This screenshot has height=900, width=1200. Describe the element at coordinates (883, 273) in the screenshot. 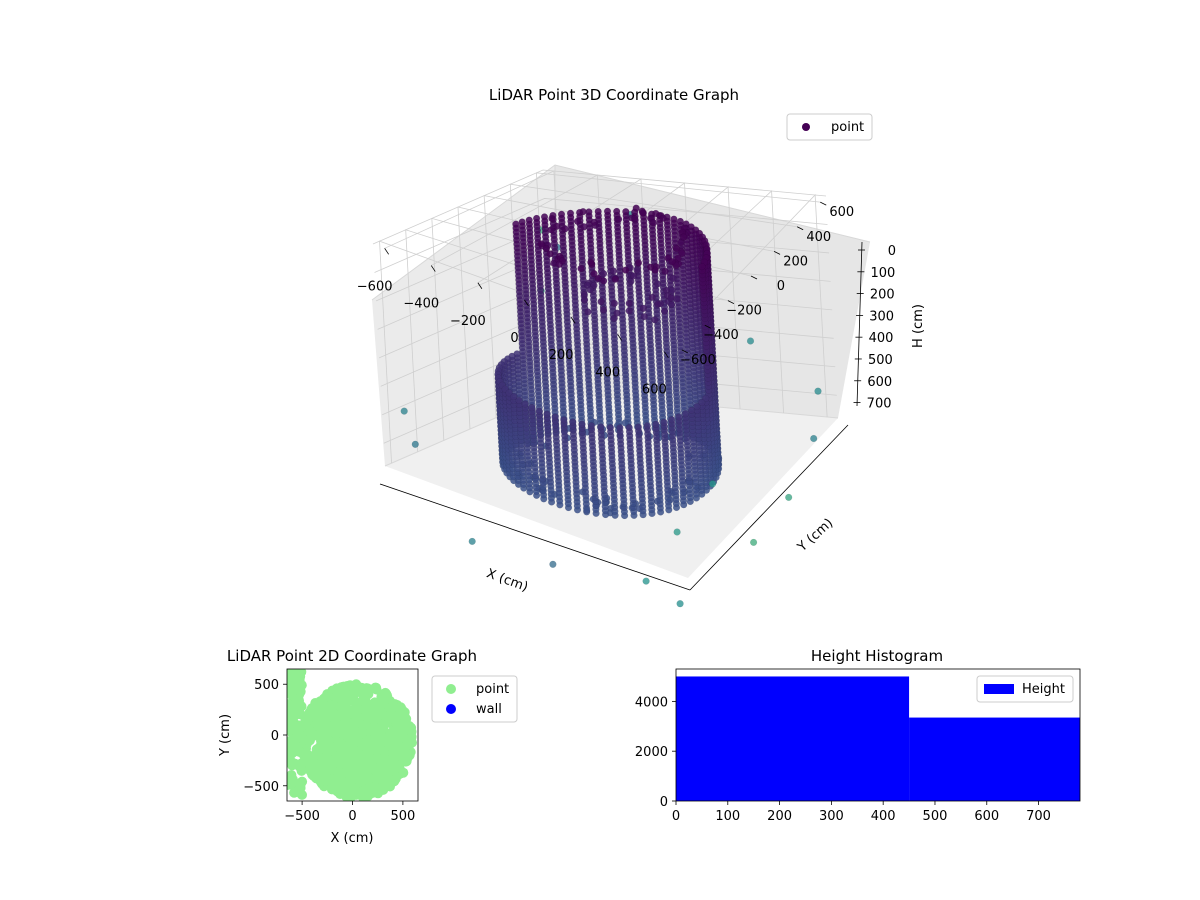

I see `scatter3d-z-tick-label: 100` at that location.